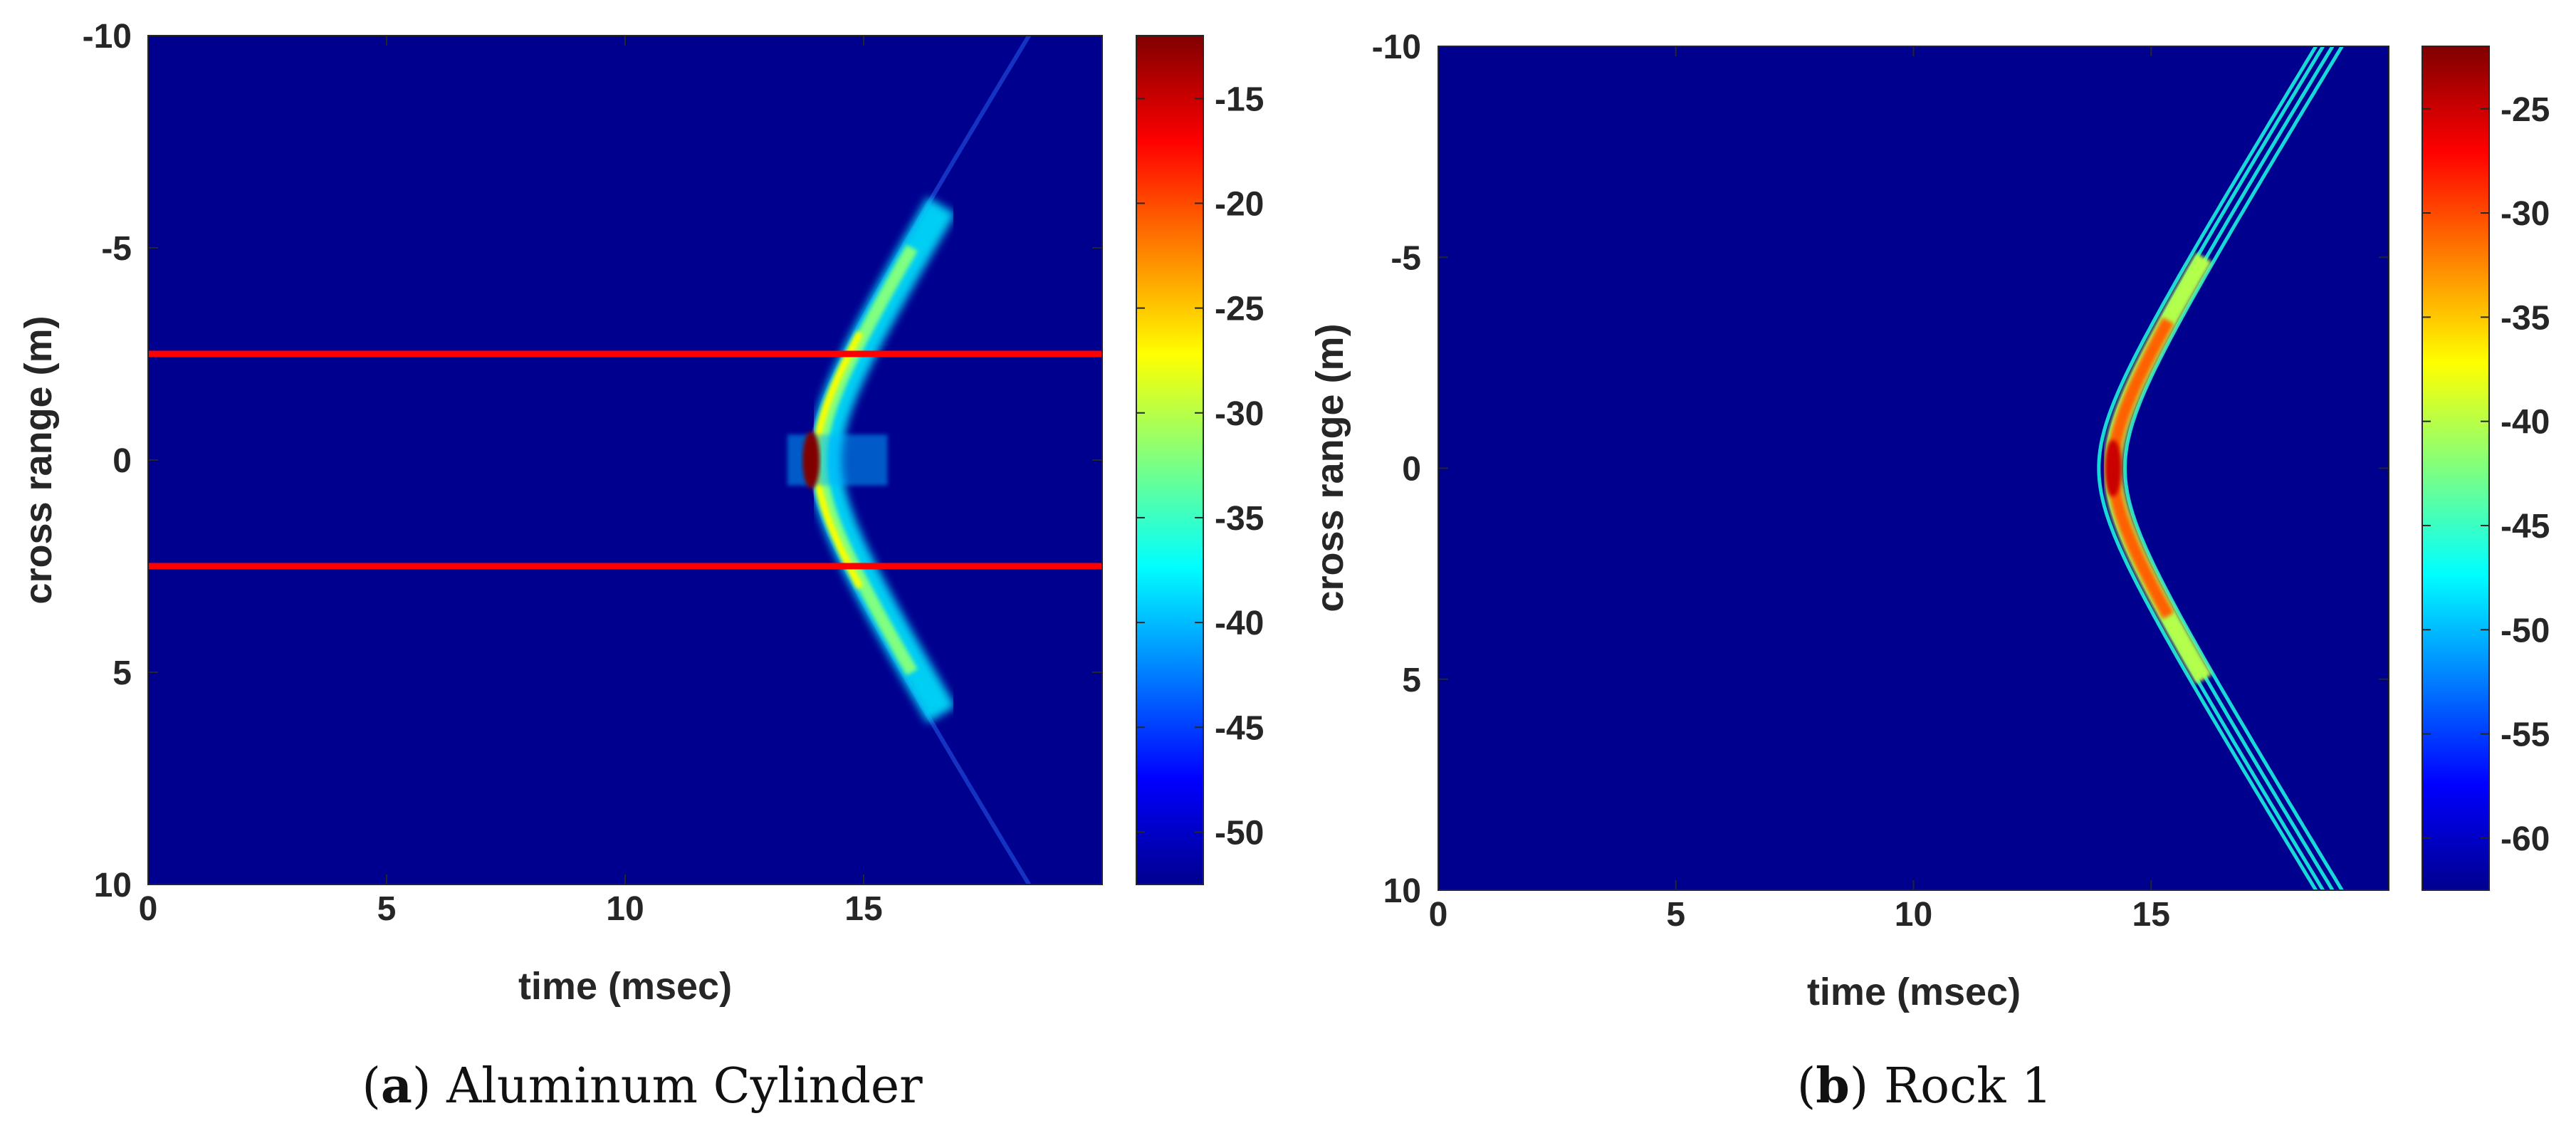  I want to click on caption-a-letter: a, so click(396, 1086).